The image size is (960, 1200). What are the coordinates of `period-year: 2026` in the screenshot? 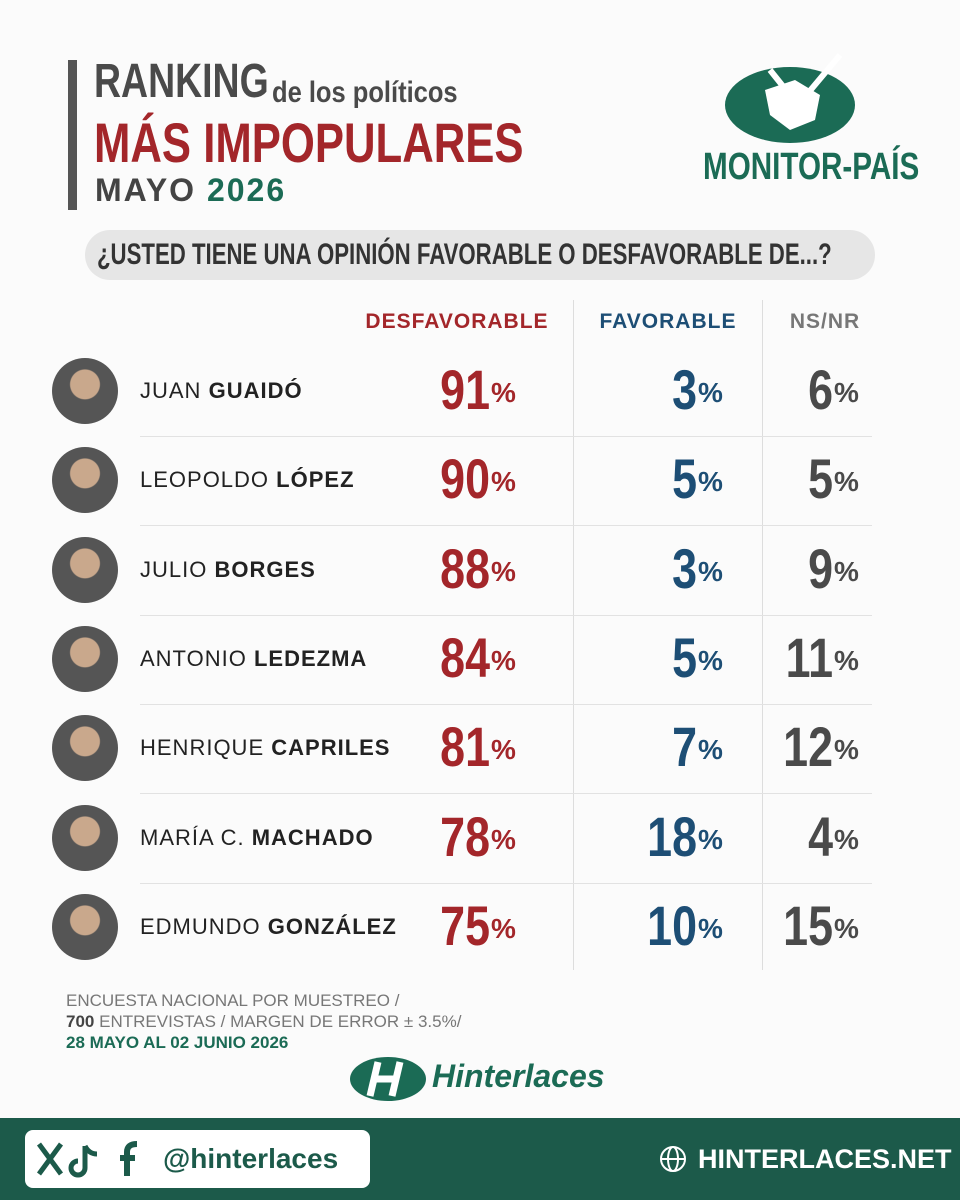 It's located at (246, 190).